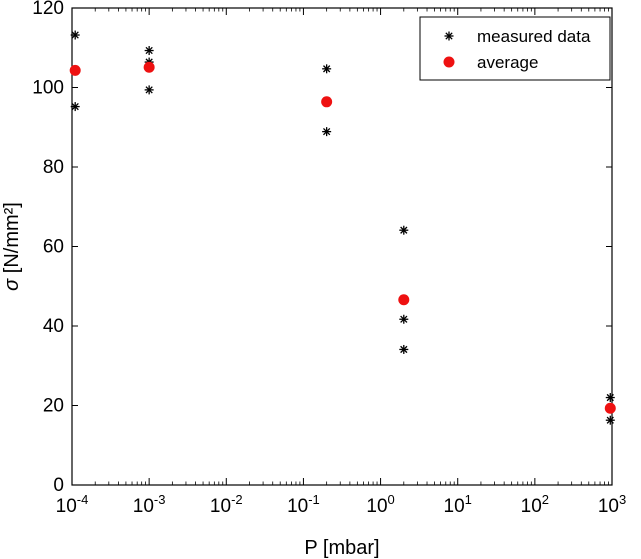 This screenshot has height=559, width=641. What do you see at coordinates (12, 284) in the screenshot?
I see `y-axis-symbol: σ` at bounding box center [12, 284].